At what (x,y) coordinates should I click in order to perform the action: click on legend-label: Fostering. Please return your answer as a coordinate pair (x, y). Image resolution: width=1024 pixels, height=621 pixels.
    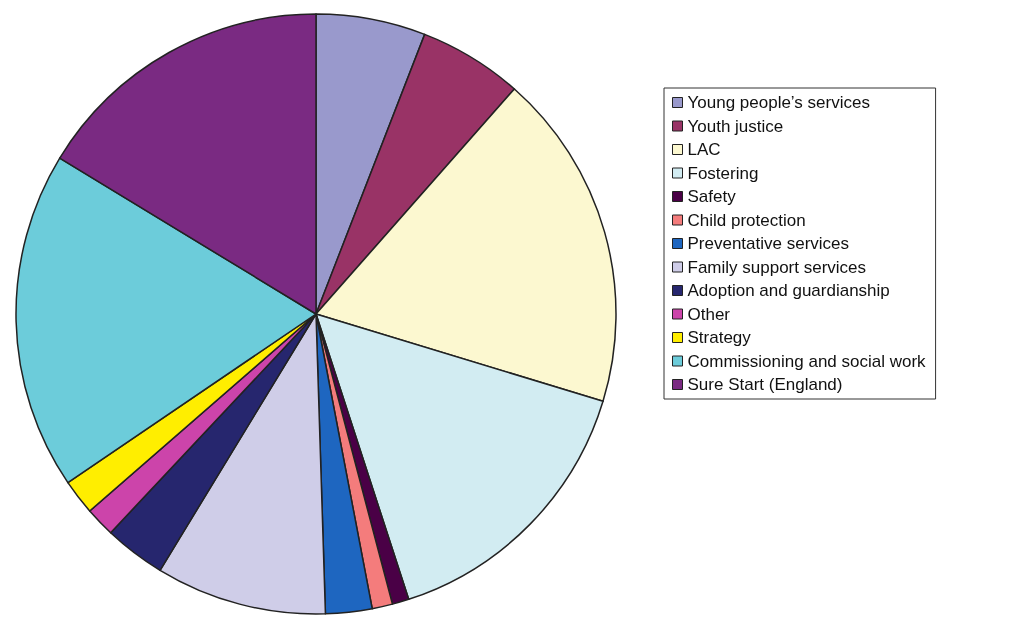
    Looking at the image, I should click on (723, 173).